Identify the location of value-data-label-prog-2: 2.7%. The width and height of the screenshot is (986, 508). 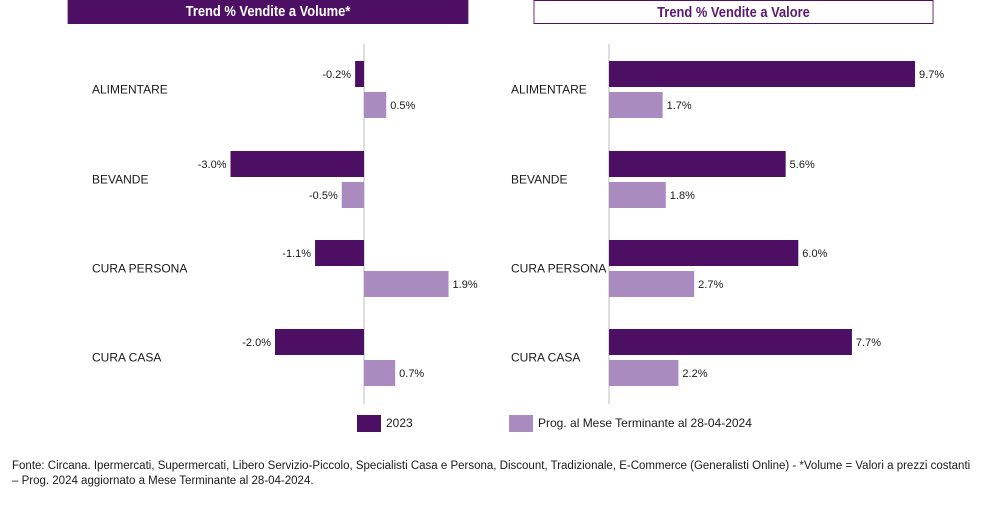
(710, 285).